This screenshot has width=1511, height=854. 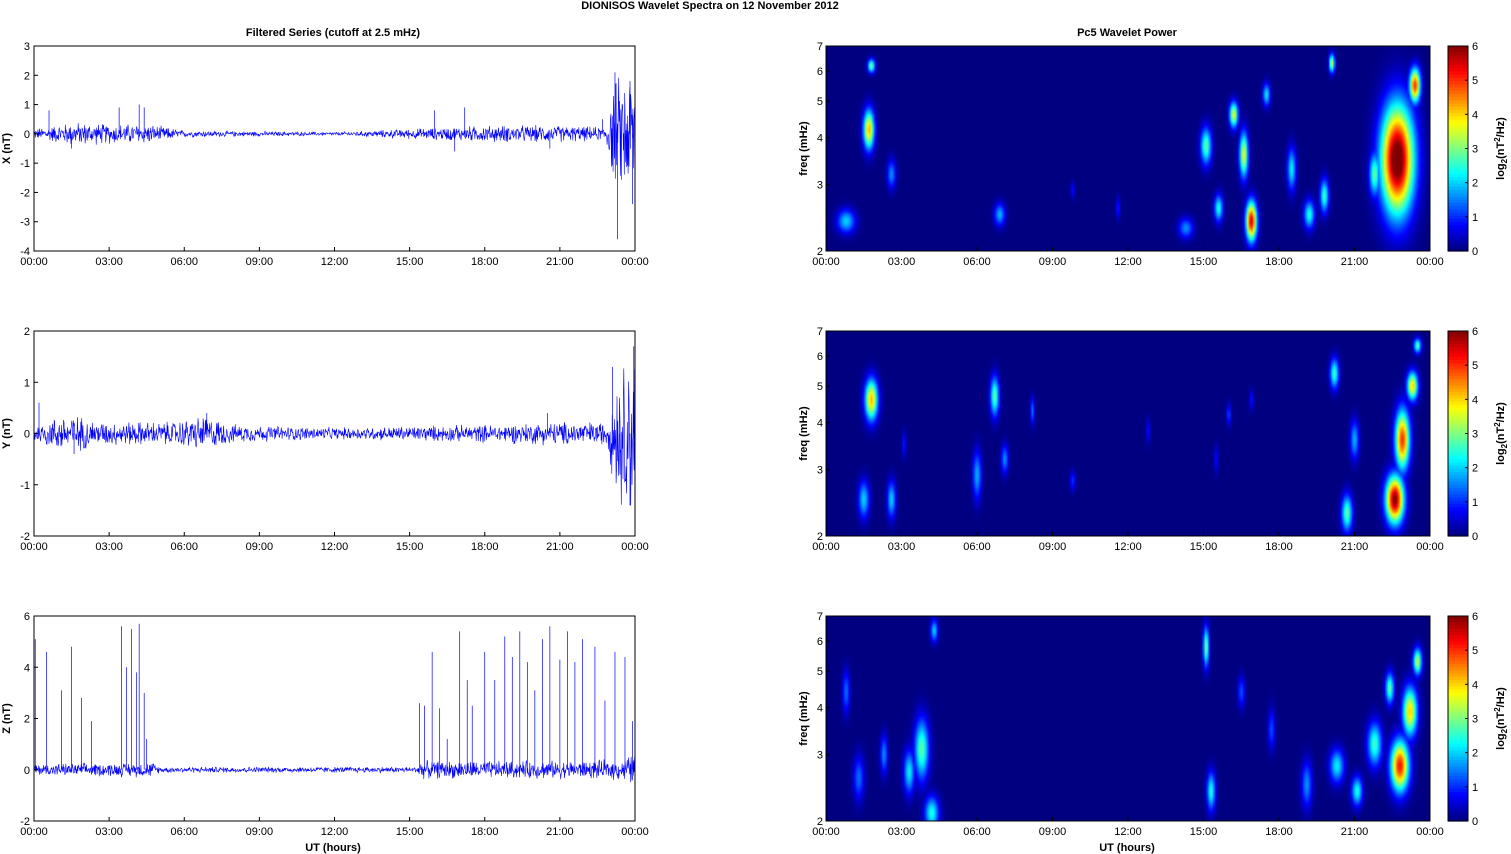 I want to click on y-axis-label: Z (nT), so click(x=7, y=718).